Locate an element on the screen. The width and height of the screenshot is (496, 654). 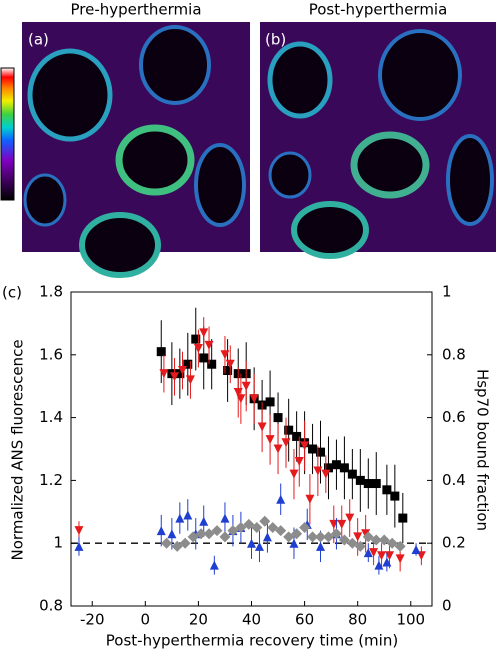
y2-tick-label: 1 is located at coordinates (447, 292).